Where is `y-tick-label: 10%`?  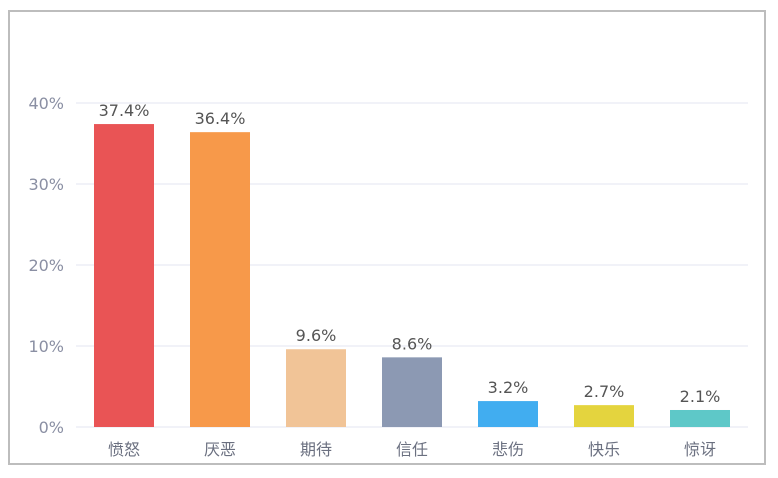 y-tick-label: 10% is located at coordinates (46, 346).